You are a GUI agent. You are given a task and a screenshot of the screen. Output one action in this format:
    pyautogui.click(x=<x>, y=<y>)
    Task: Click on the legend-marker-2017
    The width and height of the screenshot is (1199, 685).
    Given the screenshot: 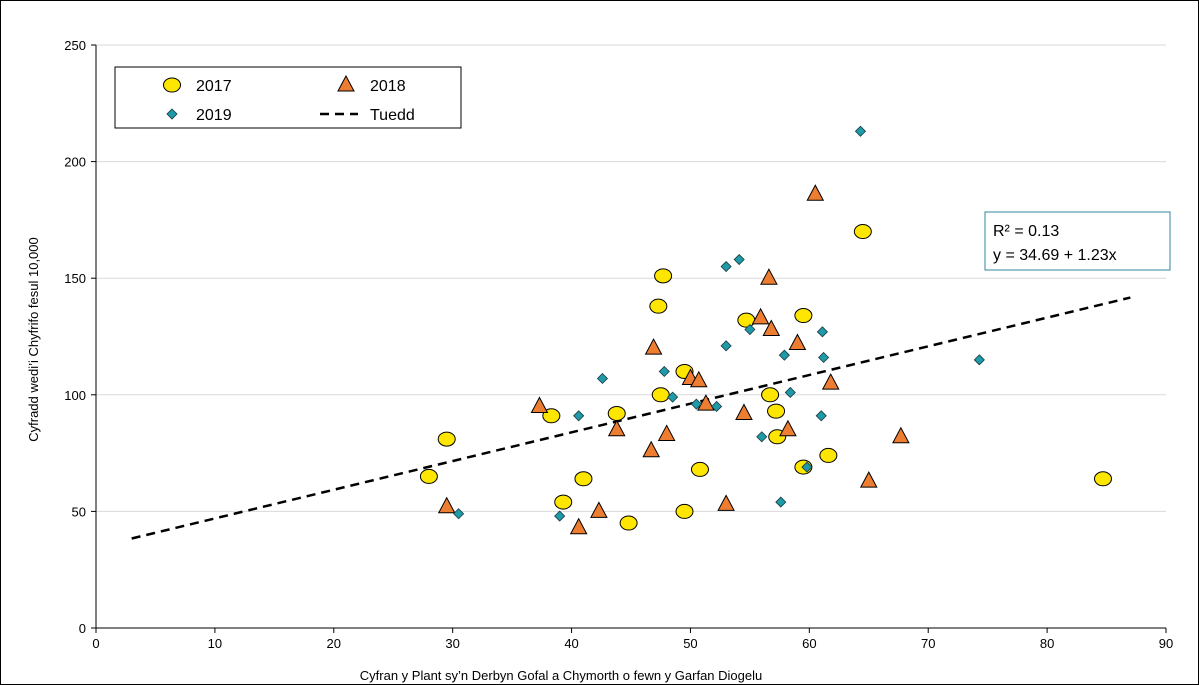 What is the action you would take?
    pyautogui.click(x=172, y=85)
    